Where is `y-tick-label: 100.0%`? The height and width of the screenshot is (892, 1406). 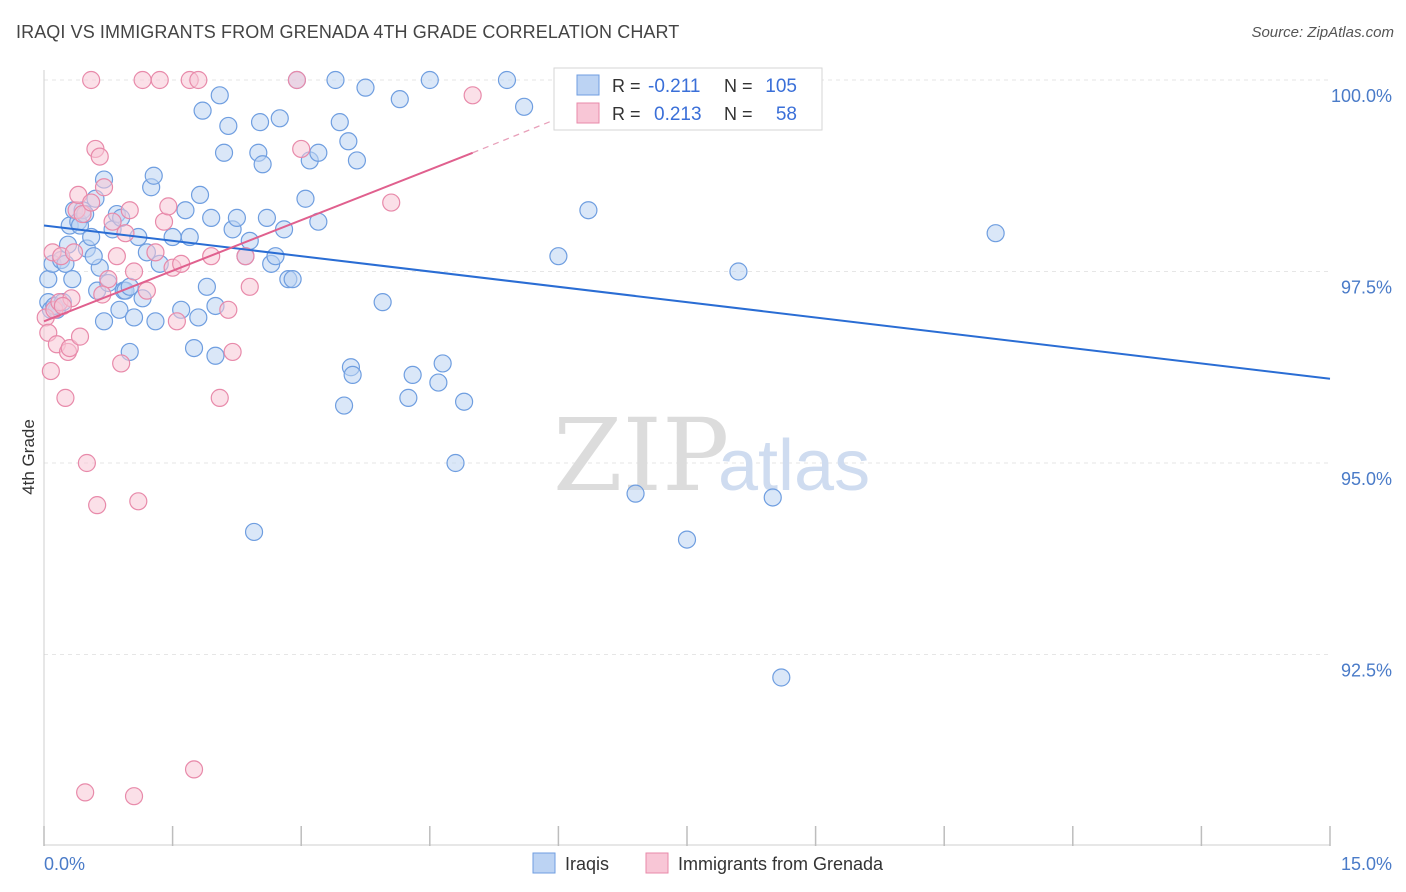
y-tick-label: 100.0% is located at coordinates (1361, 96).